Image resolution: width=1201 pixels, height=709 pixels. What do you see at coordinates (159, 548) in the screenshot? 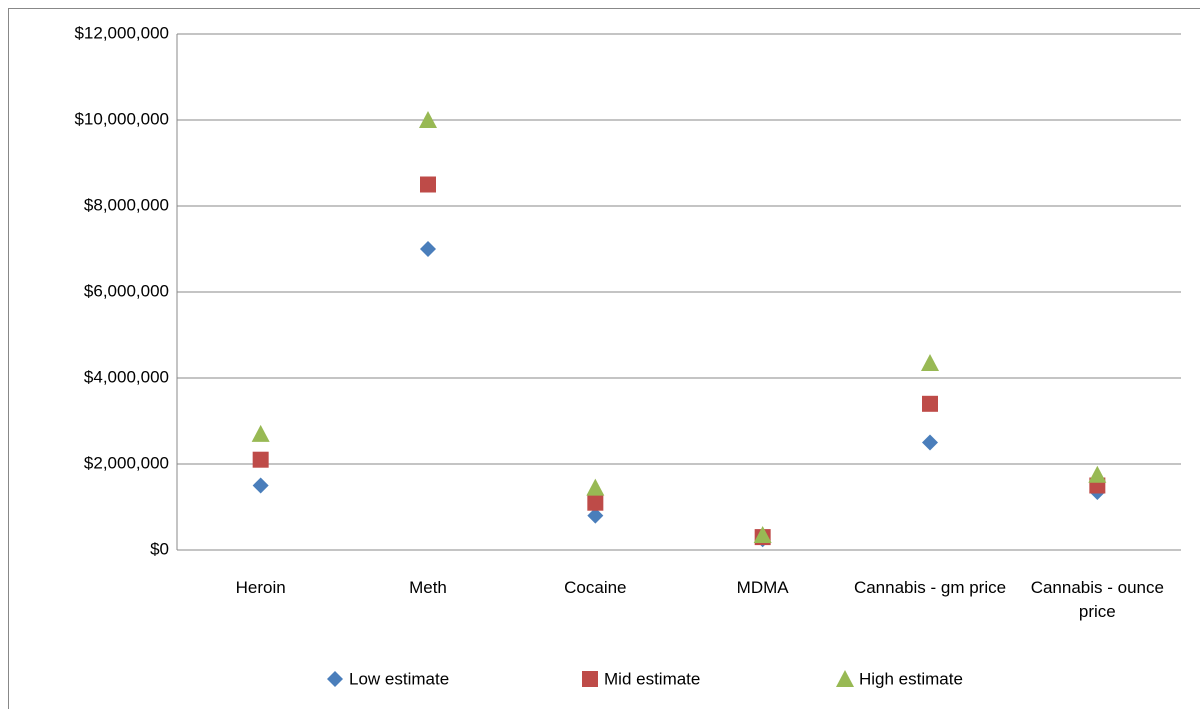
I see `y-tick-label: $0` at bounding box center [159, 548].